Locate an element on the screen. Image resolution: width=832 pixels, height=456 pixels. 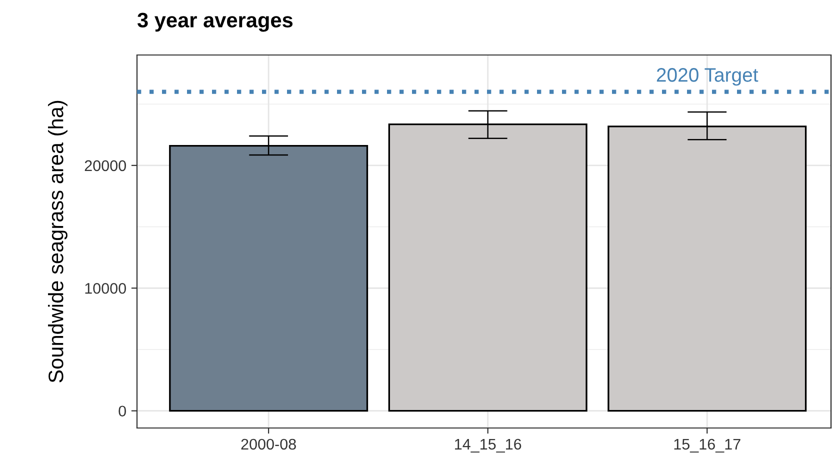
x-tick-label: 15_16_17 is located at coordinates (707, 445).